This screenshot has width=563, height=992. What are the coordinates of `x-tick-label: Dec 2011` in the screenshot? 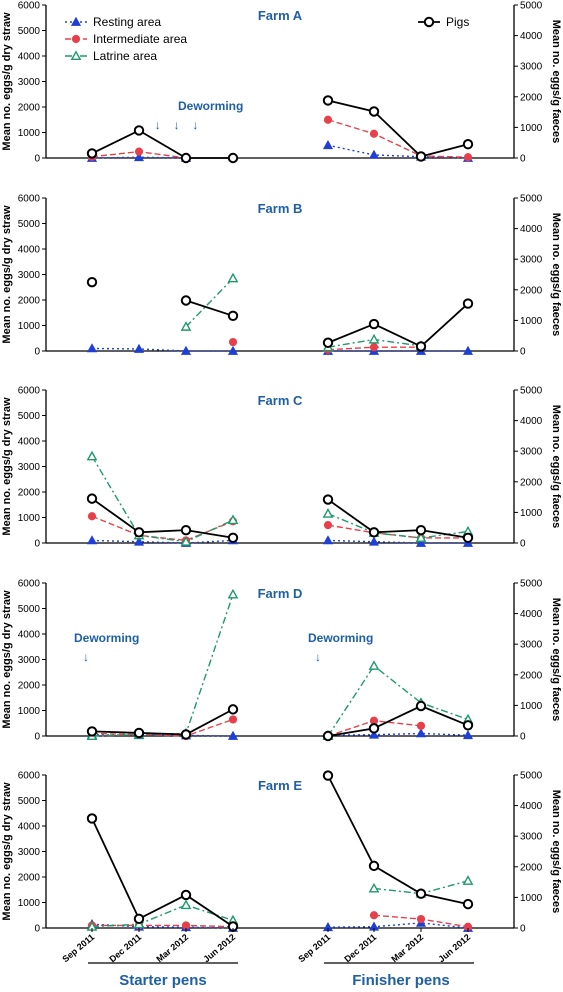 It's located at (360, 948).